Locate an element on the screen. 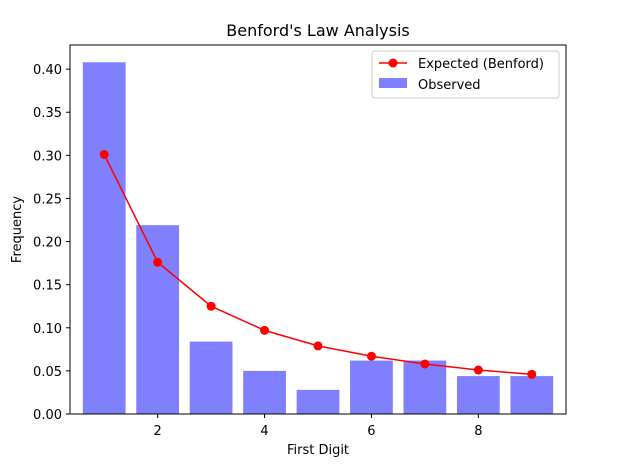  legend-marker-swatch is located at coordinates (393, 63).